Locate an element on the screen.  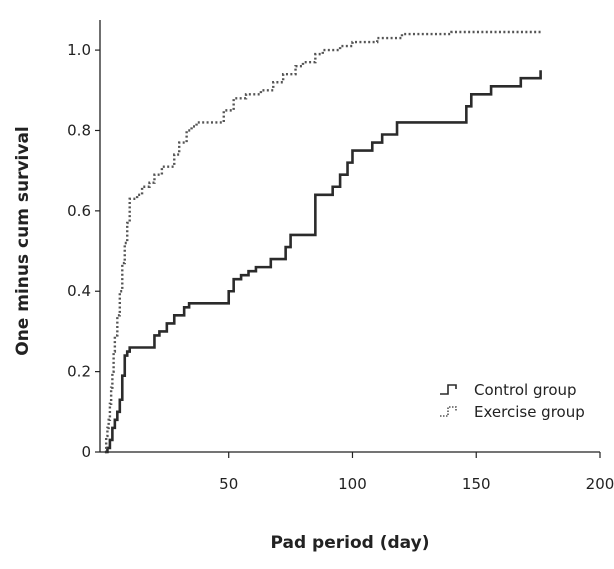
y-tick-label: 0 is located at coordinates (86, 452).